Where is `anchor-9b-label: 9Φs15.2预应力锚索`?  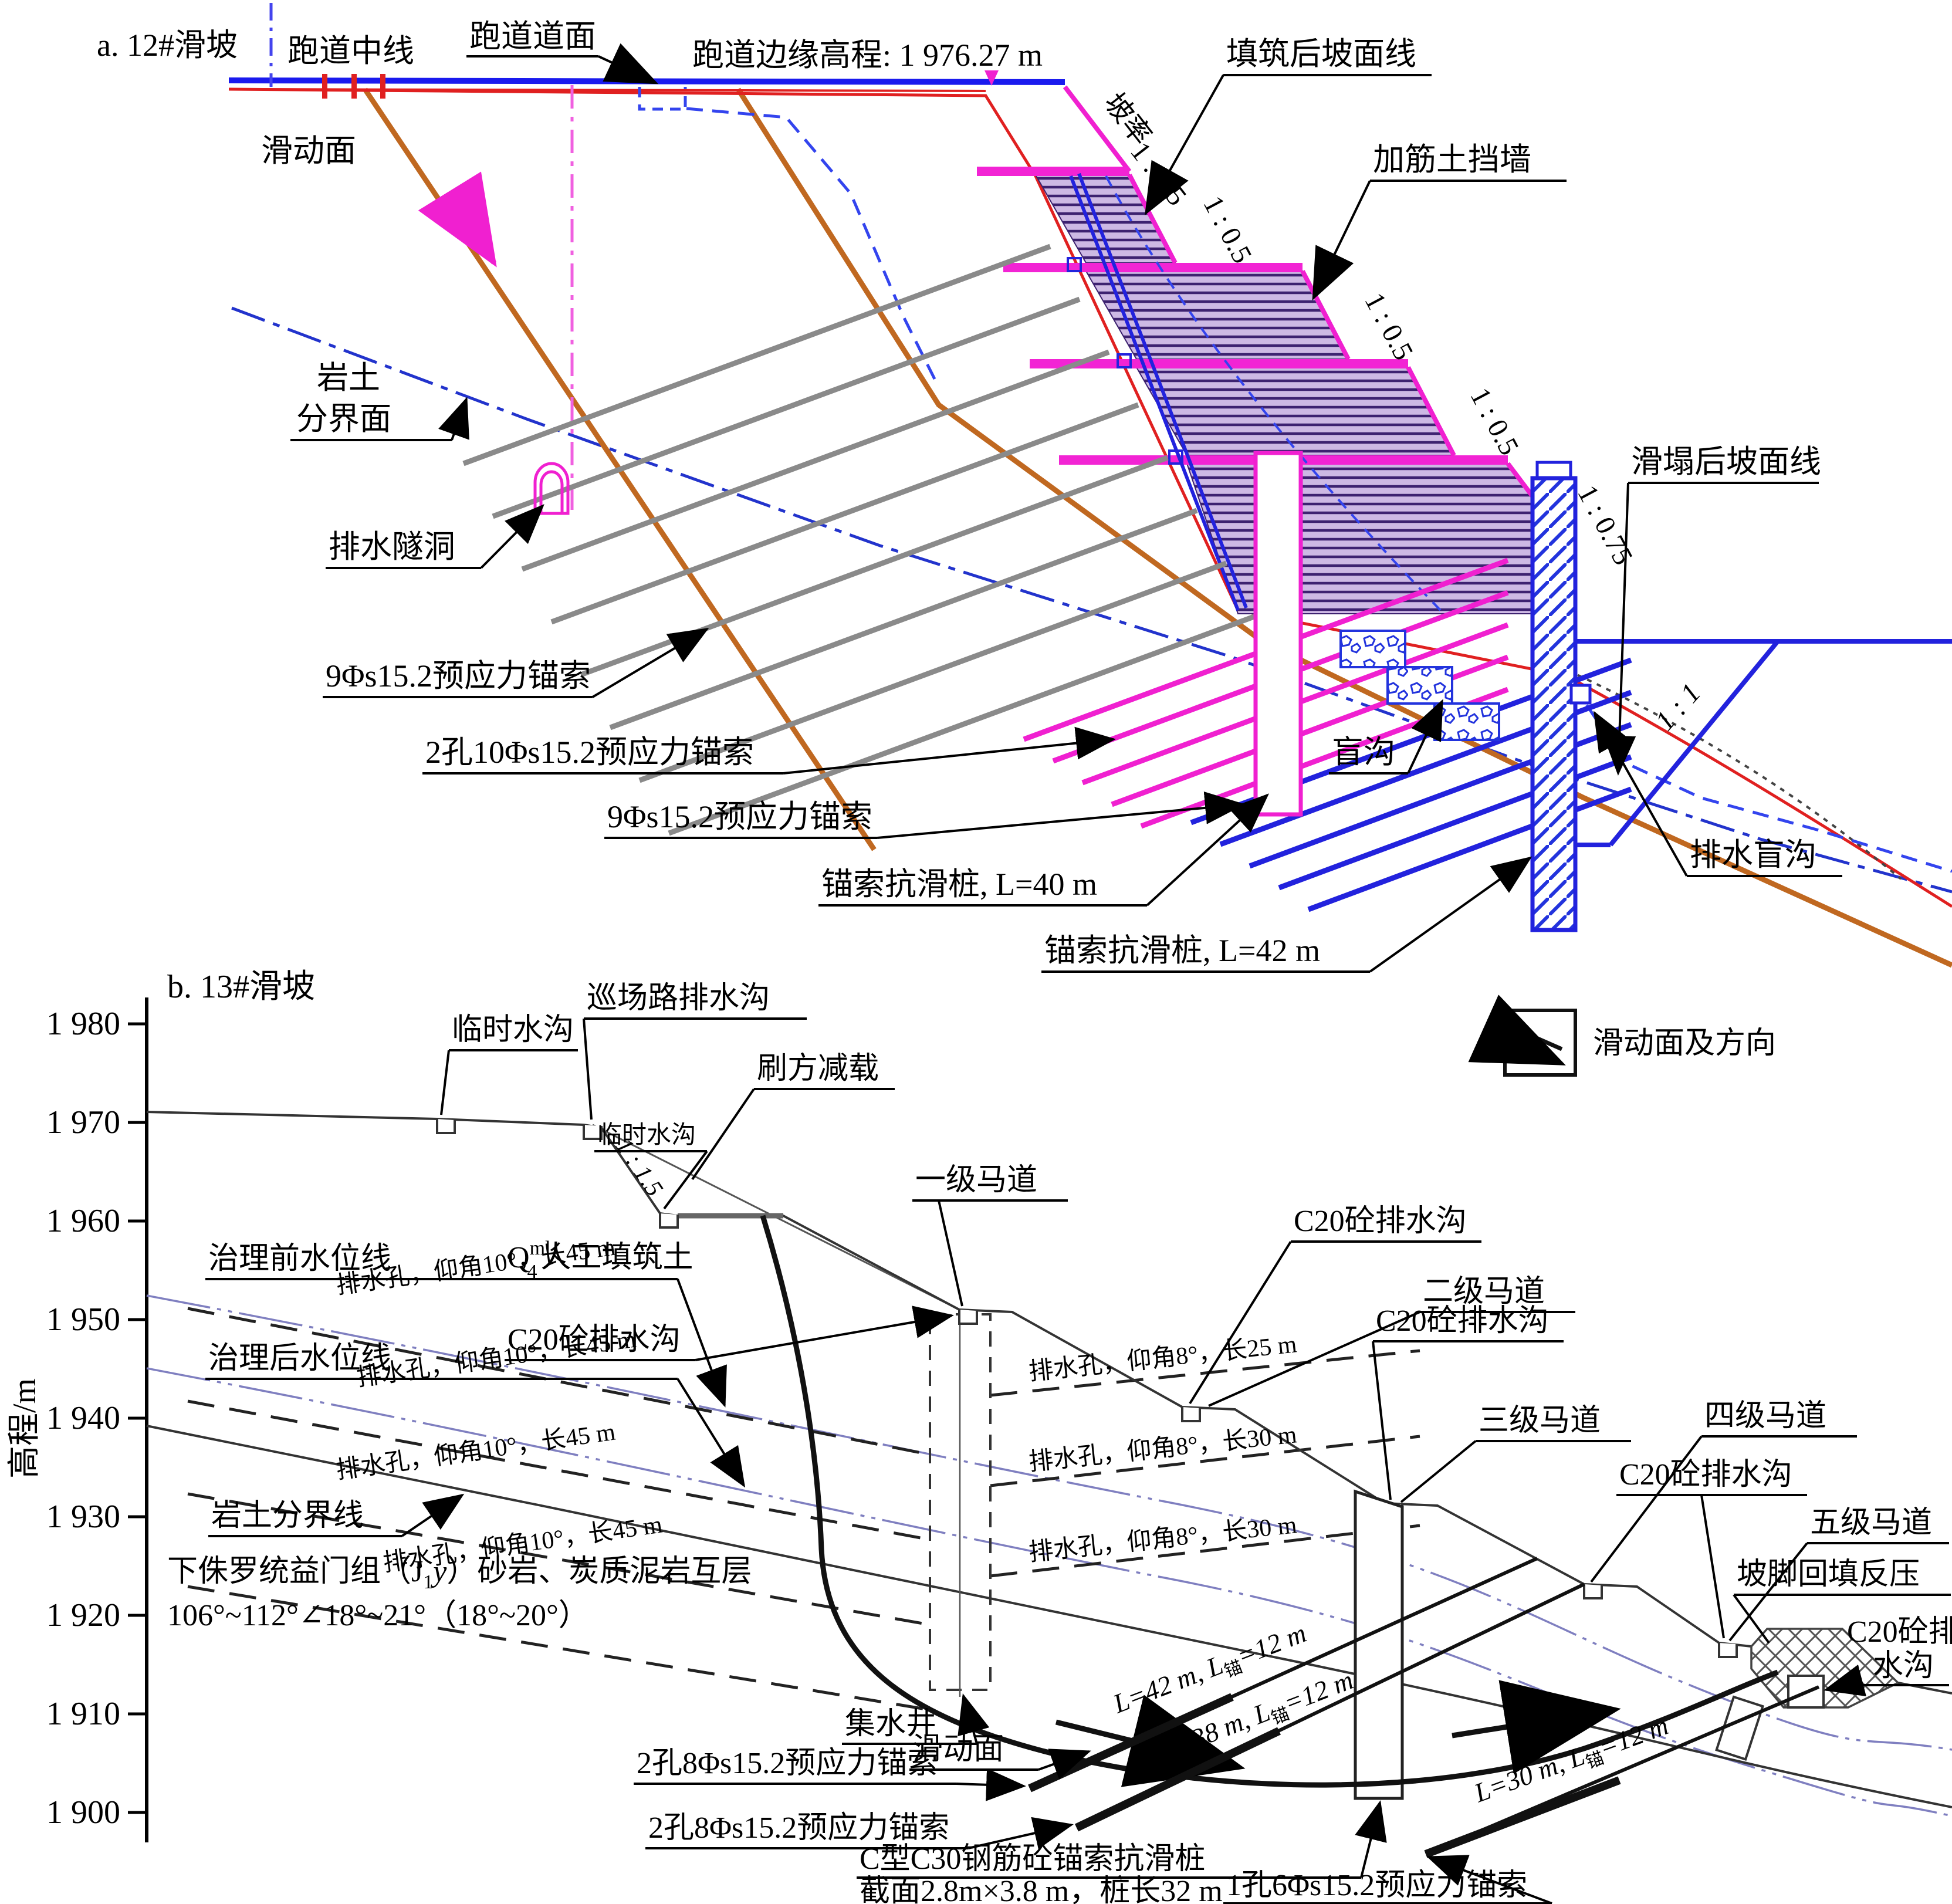 anchor-9b-label: 9Φs15.2预应力锚索 is located at coordinates (924, 815).